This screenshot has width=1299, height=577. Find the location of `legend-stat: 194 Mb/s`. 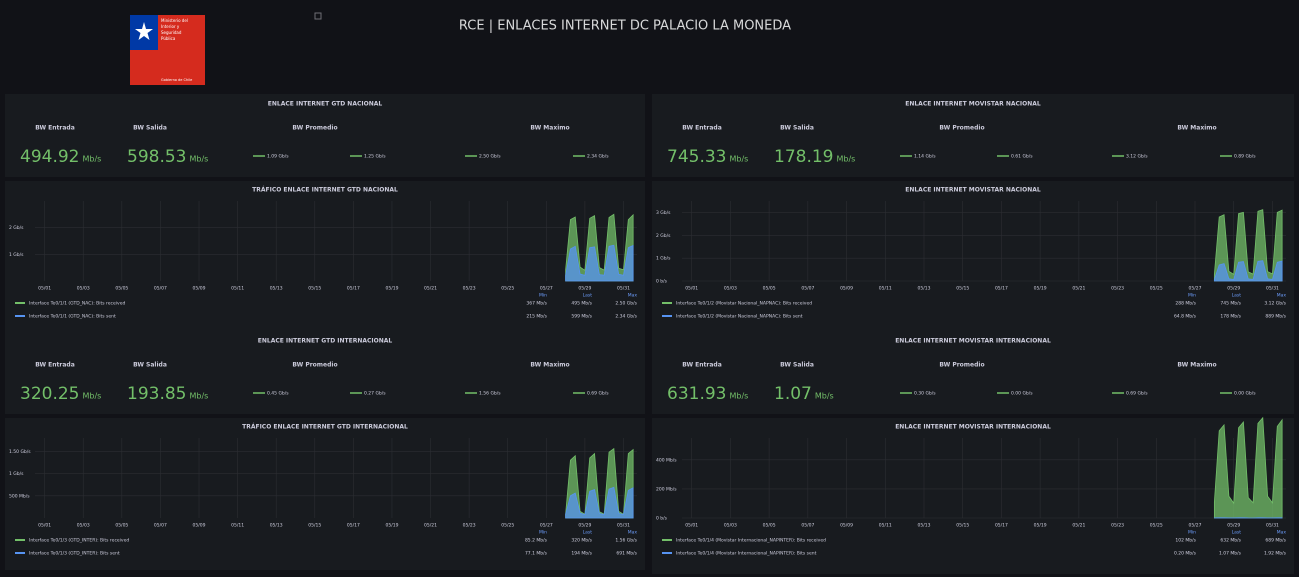

legend-stat: 194 Mb/s is located at coordinates (581, 554).